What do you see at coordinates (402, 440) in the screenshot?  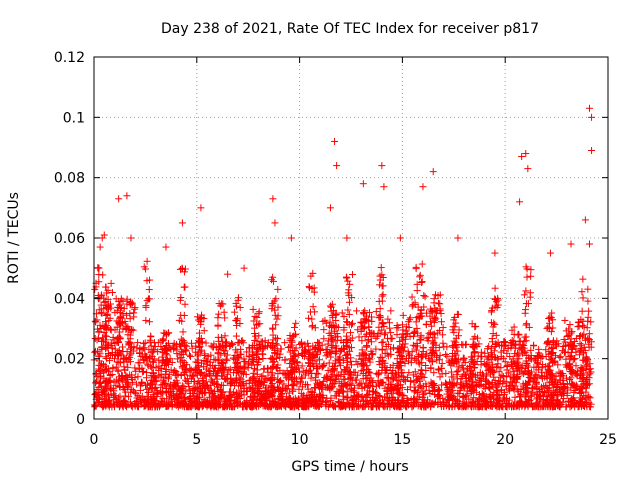 I see `x-tick-label: 15` at bounding box center [402, 440].